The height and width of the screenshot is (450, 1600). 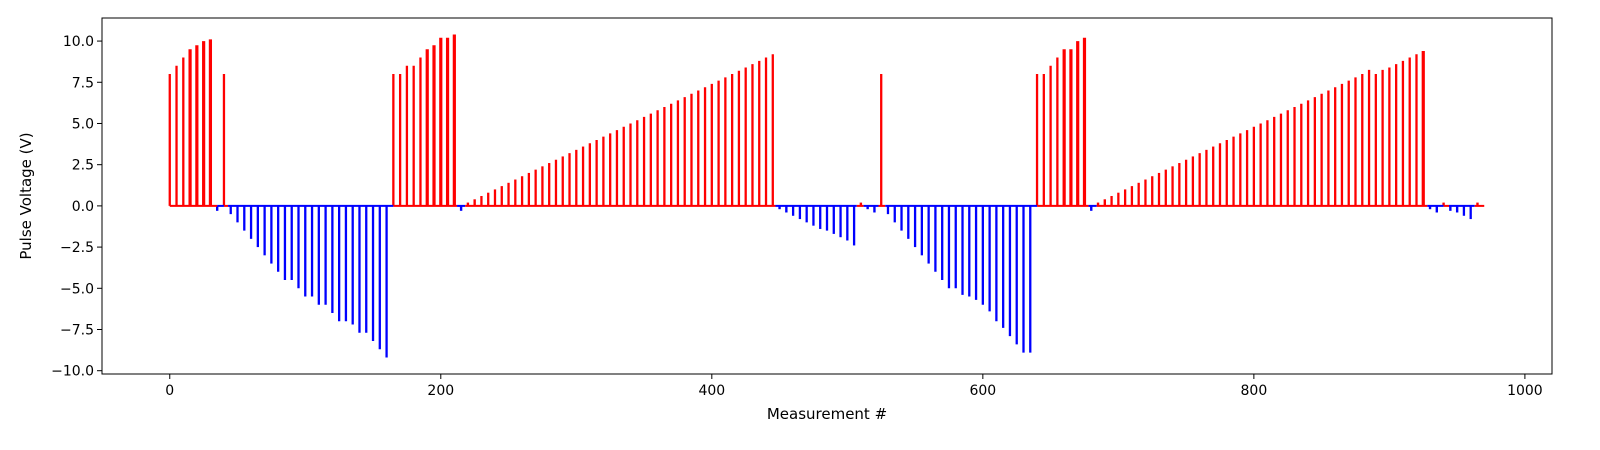 I want to click on y-tick-label: −5.0, so click(x=77, y=289).